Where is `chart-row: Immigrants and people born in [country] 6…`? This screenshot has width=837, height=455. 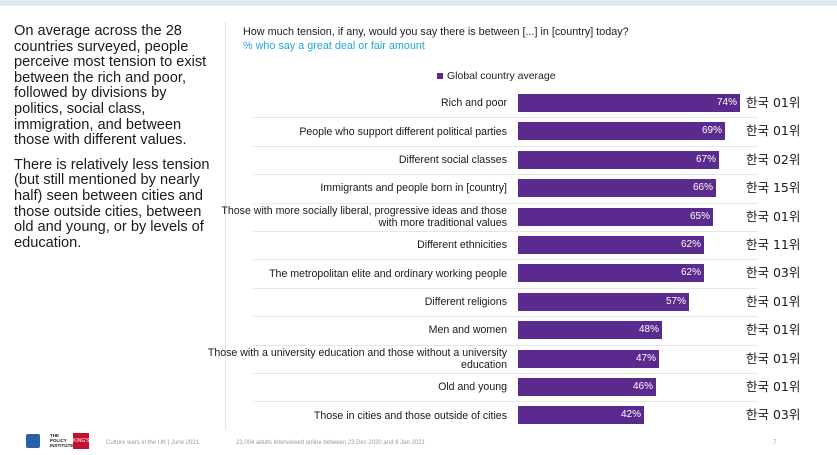 chart-row: Immigrants and people born in [country] 6… is located at coordinates (538, 188).